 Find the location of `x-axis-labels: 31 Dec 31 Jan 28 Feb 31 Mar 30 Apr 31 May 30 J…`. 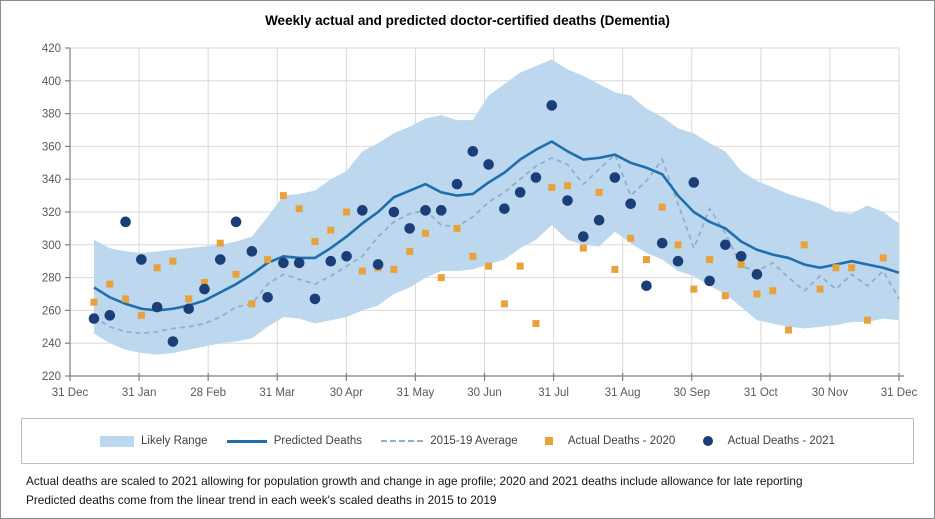

x-axis-labels: 31 Dec 31 Jan 28 Feb 31 Mar 30 Apr 31 May 30 J… is located at coordinates (485, 393).